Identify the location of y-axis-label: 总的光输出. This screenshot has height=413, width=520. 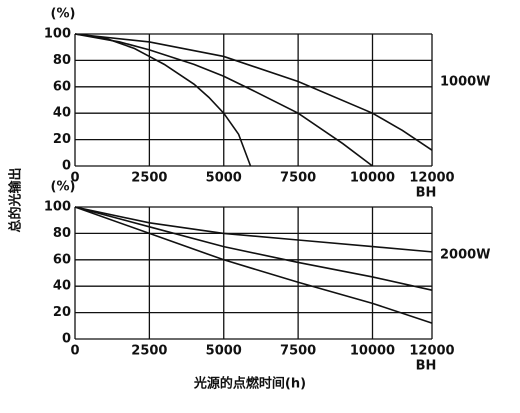
(16, 199).